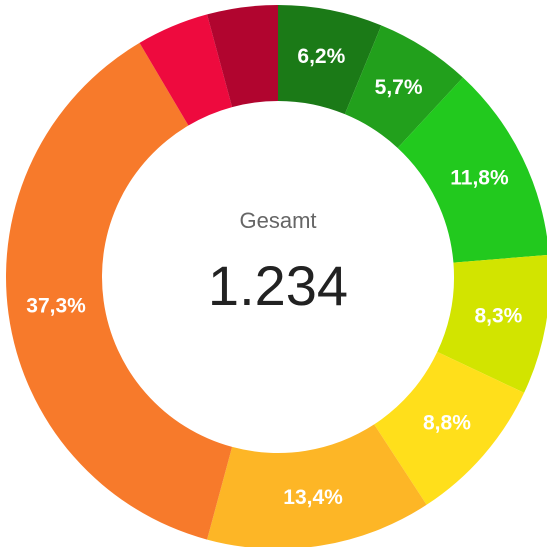 Image resolution: width=547 pixels, height=547 pixels. I want to click on segment-label: 11,8%, so click(479, 178).